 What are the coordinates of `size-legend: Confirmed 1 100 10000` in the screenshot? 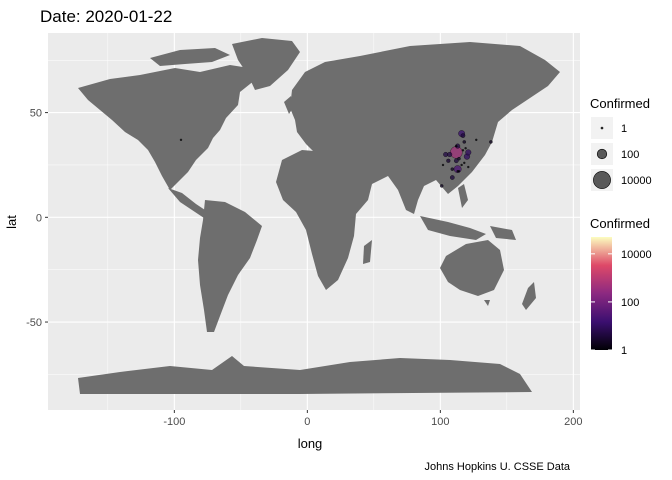 It's located at (621, 143).